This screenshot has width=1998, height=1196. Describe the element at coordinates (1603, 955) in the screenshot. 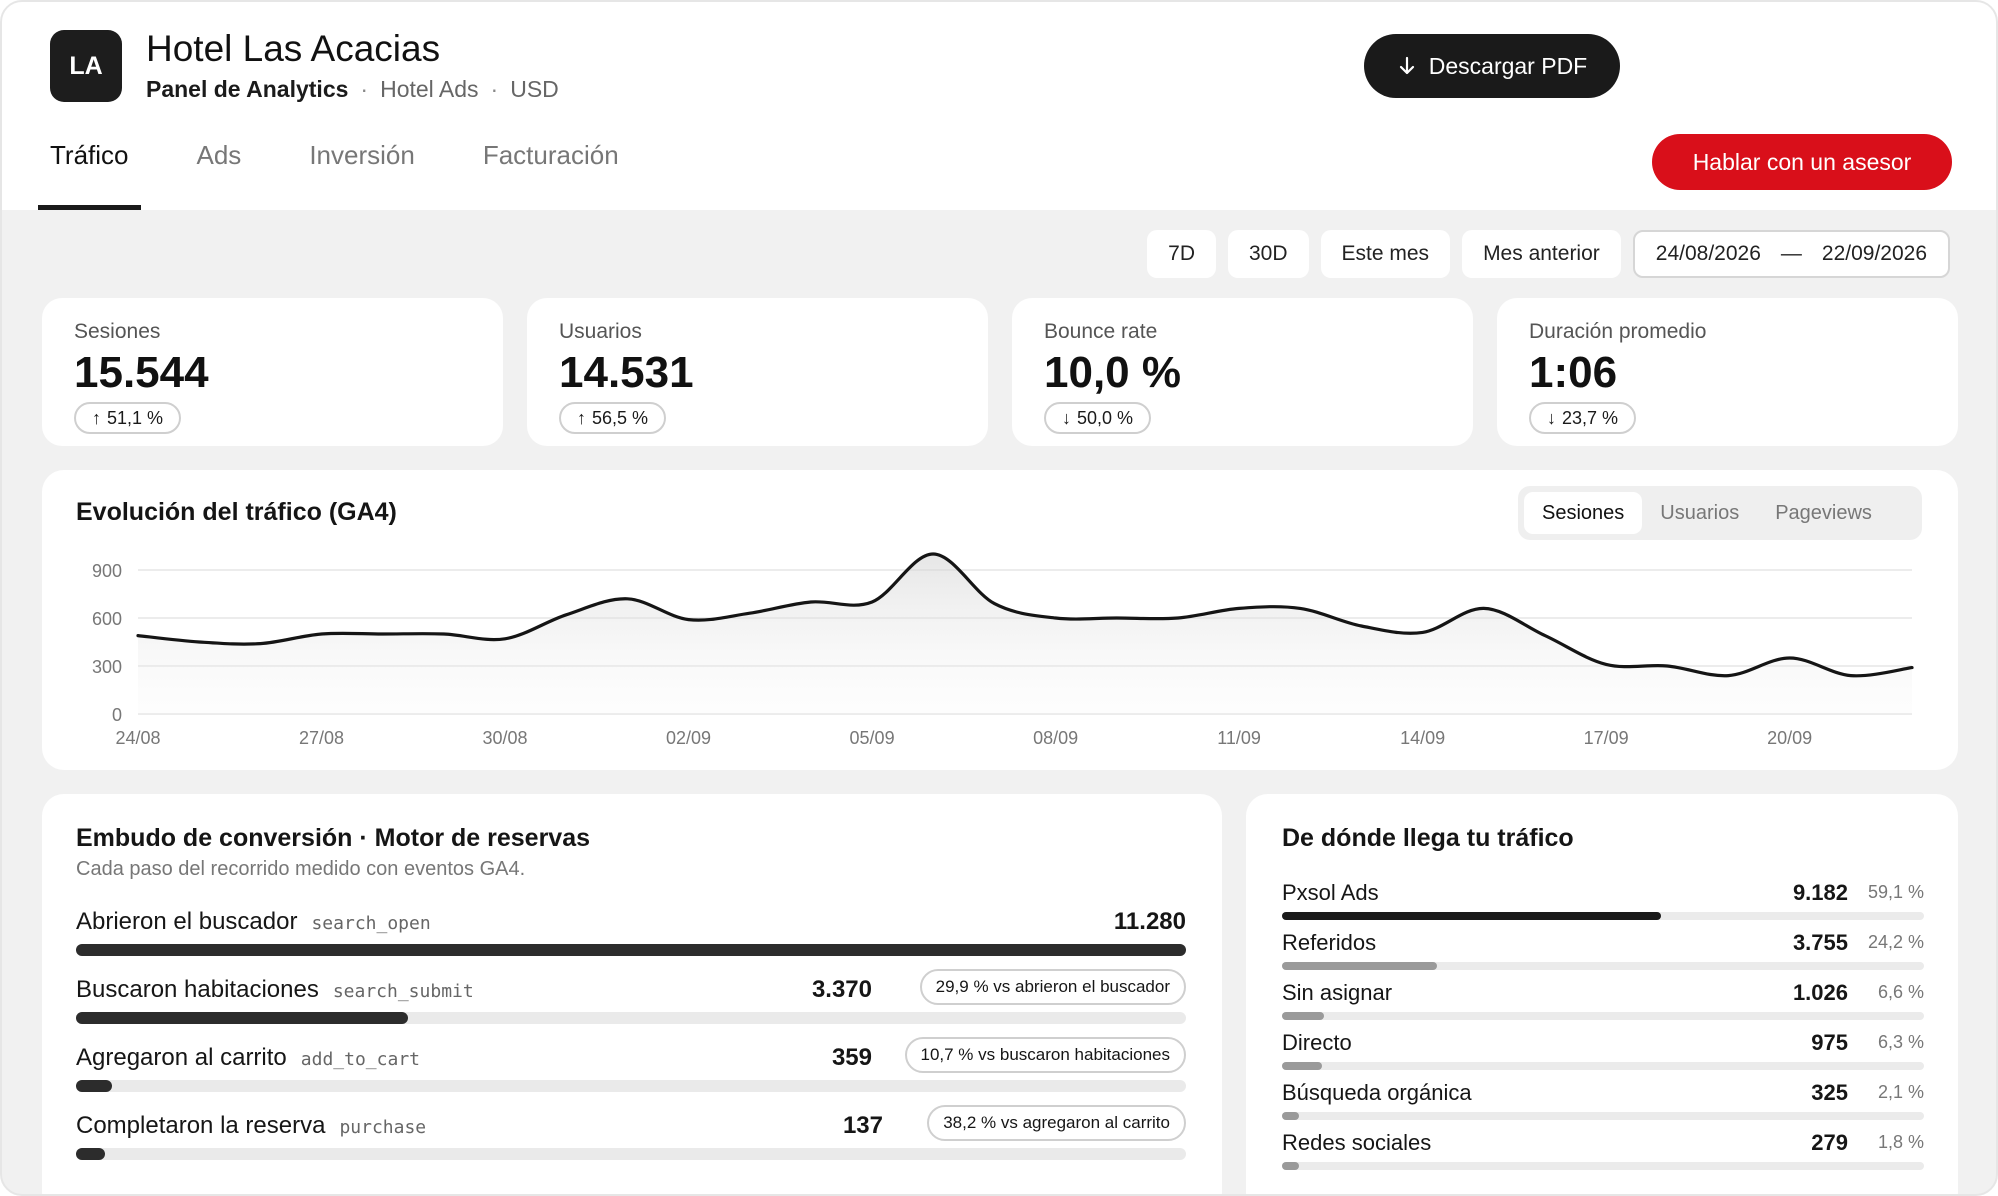

I see `source-row: Referidos 3.755 24,2 %` at that location.